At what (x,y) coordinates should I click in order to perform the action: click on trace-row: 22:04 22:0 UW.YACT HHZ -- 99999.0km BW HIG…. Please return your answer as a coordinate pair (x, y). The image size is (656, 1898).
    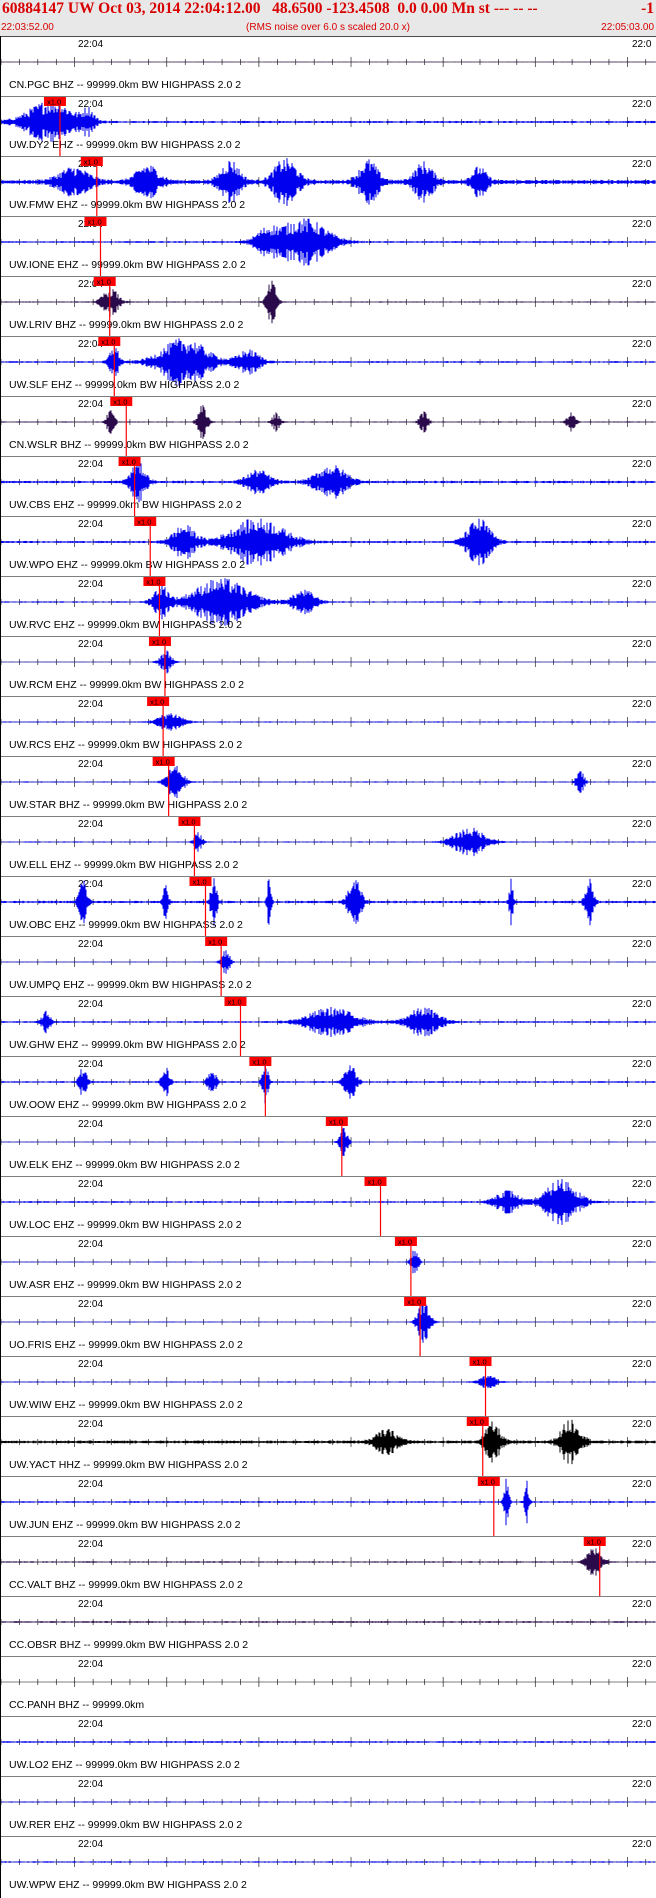
    Looking at the image, I should click on (328, 1446).